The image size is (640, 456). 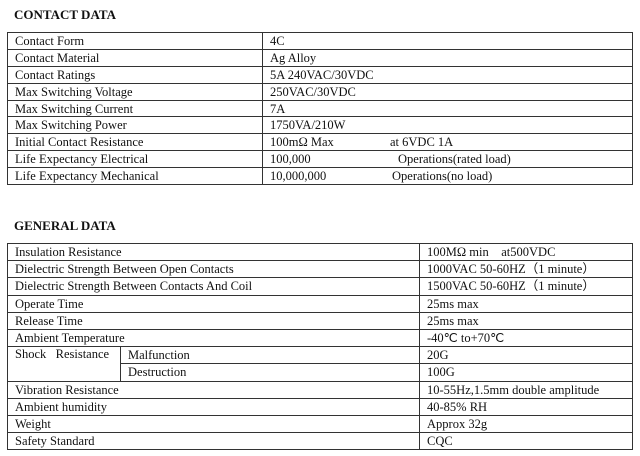 What do you see at coordinates (526, 424) in the screenshot?
I see `row-value: Approx 32g` at bounding box center [526, 424].